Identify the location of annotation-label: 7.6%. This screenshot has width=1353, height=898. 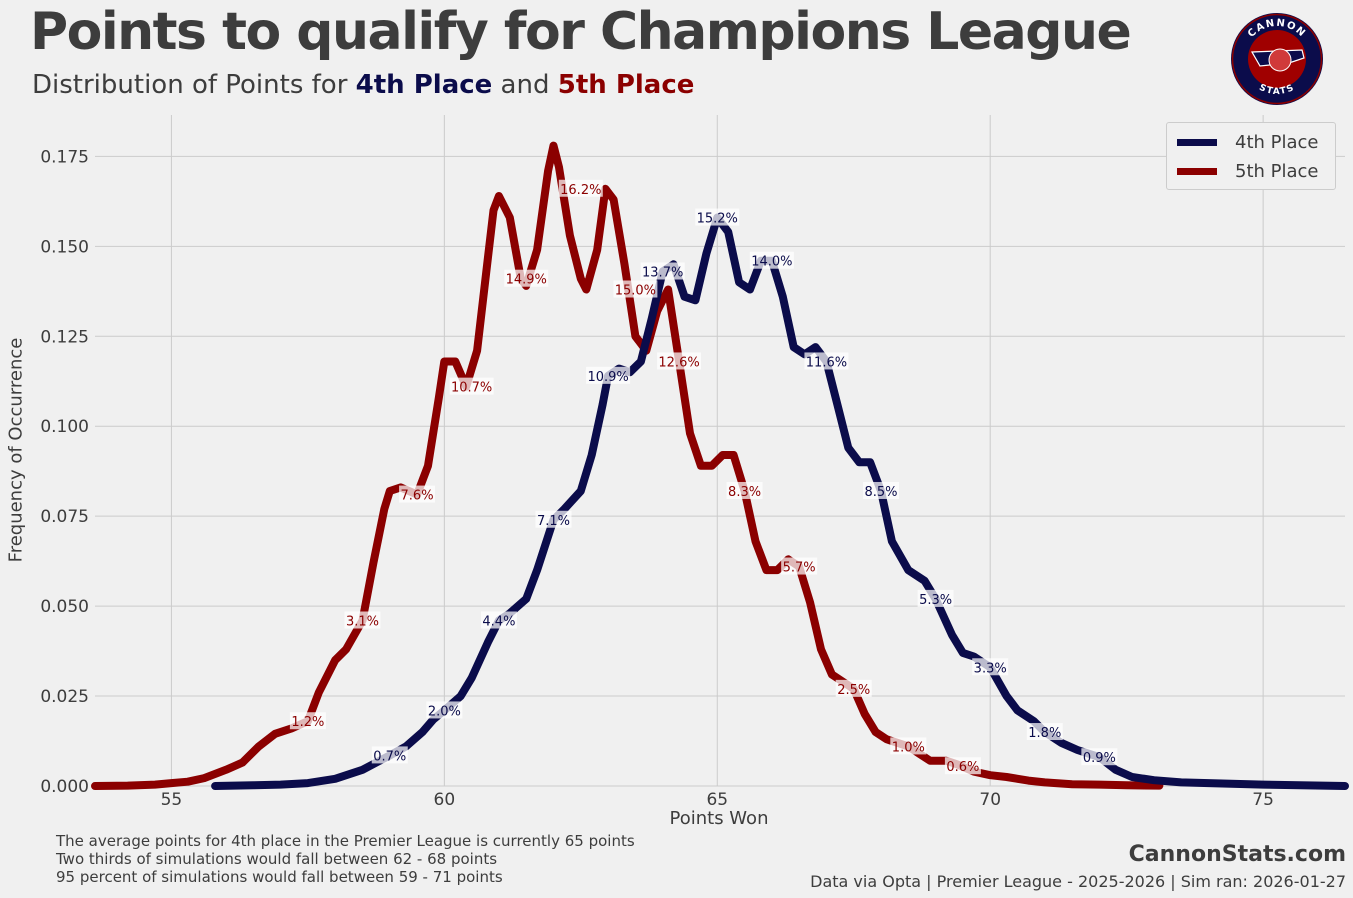
(417, 496).